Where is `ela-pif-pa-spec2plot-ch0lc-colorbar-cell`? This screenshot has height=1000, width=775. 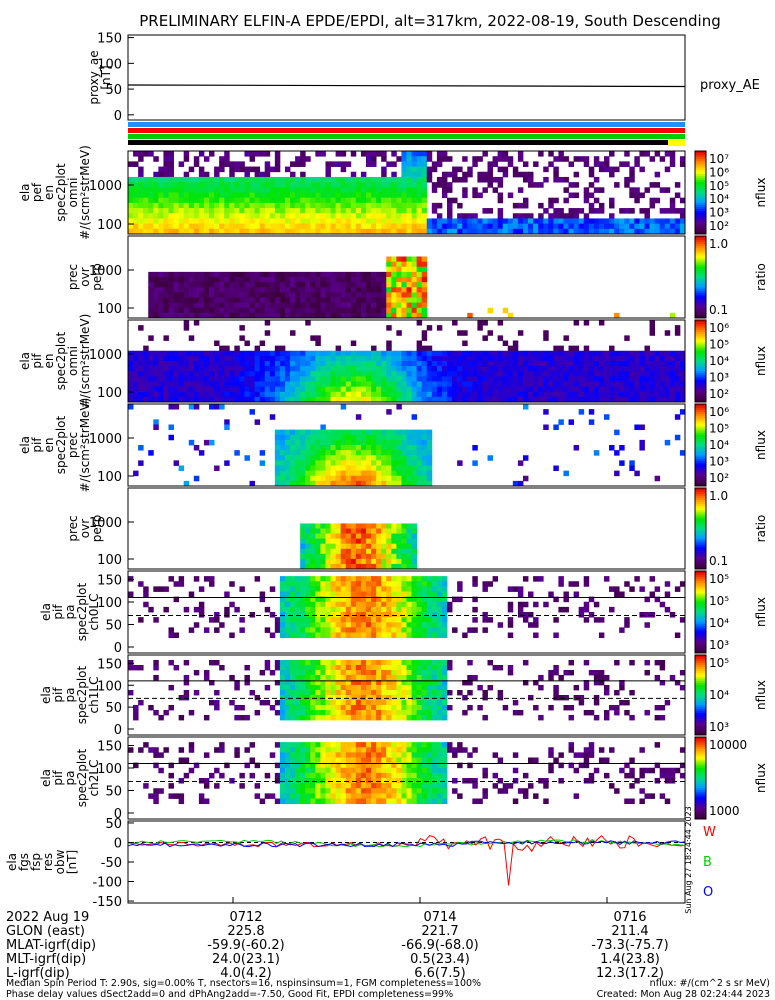
ela-pif-pa-spec2plot-ch0lc-colorbar-cell is located at coordinates (700, 599).